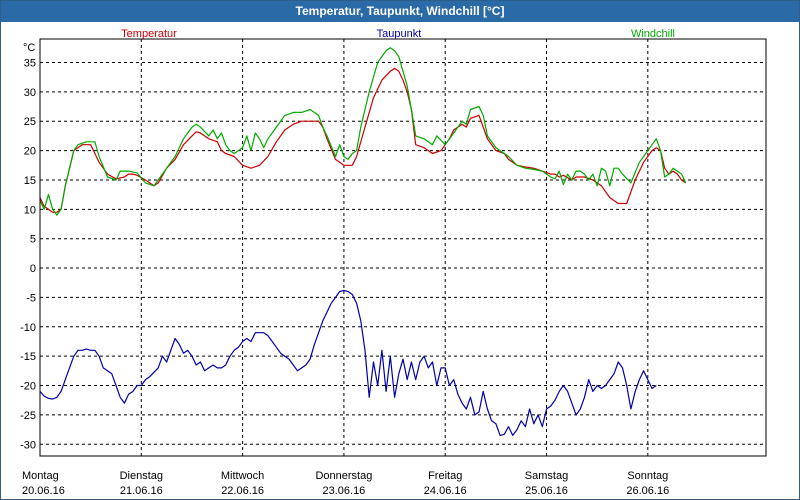  What do you see at coordinates (343, 491) in the screenshot?
I see `x-date-label: 23.06.16` at bounding box center [343, 491].